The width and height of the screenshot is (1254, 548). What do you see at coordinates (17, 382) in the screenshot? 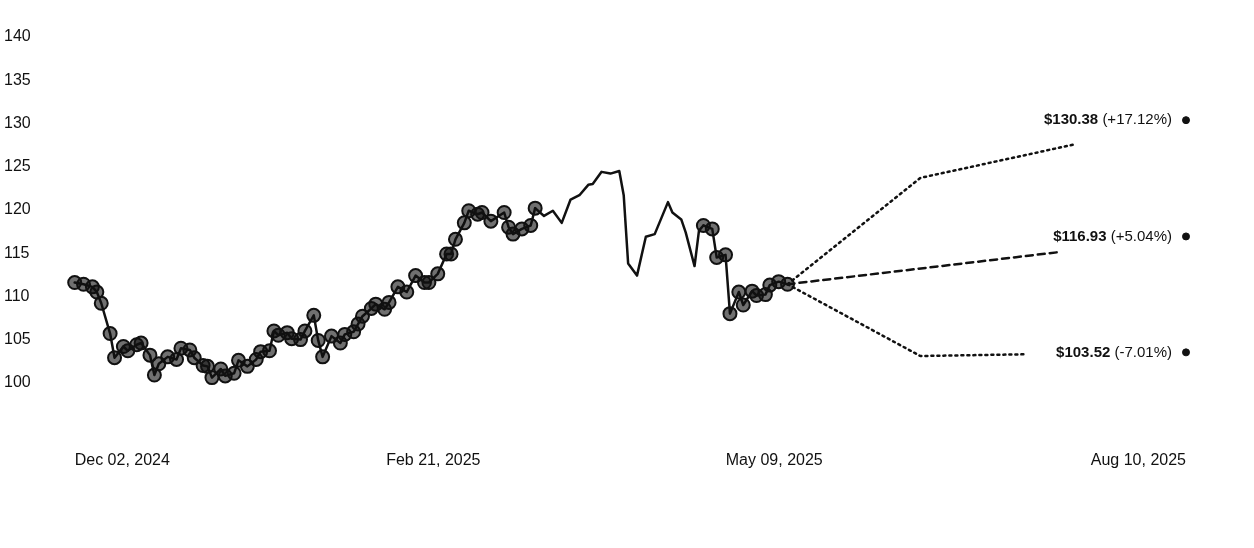
I see `y-tick-label: 100` at bounding box center [17, 382].